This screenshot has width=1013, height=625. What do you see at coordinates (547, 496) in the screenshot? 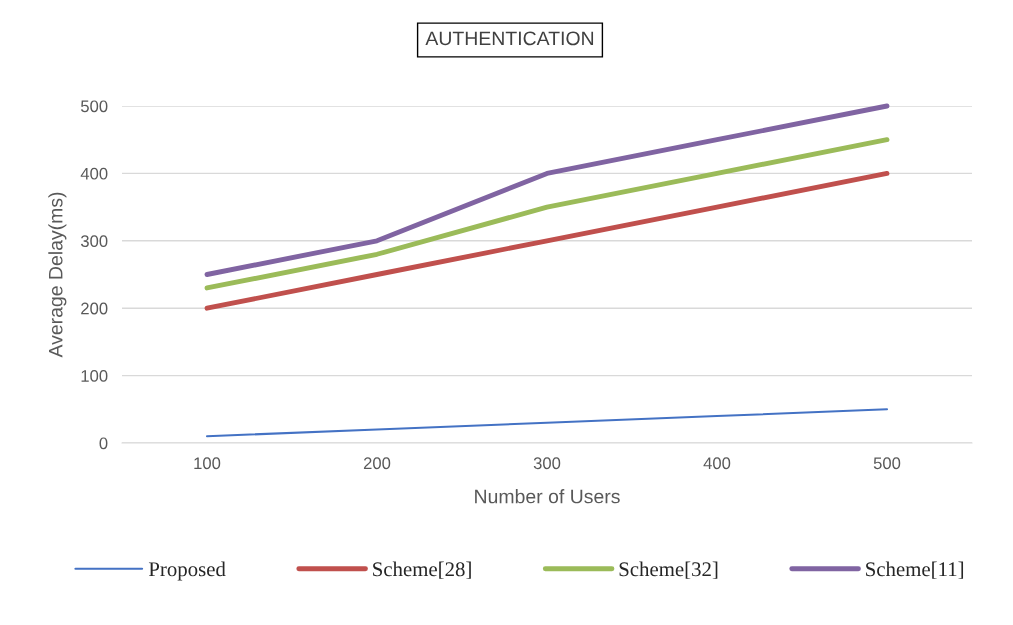
I see `x-axis-title: Number of Users` at bounding box center [547, 496].